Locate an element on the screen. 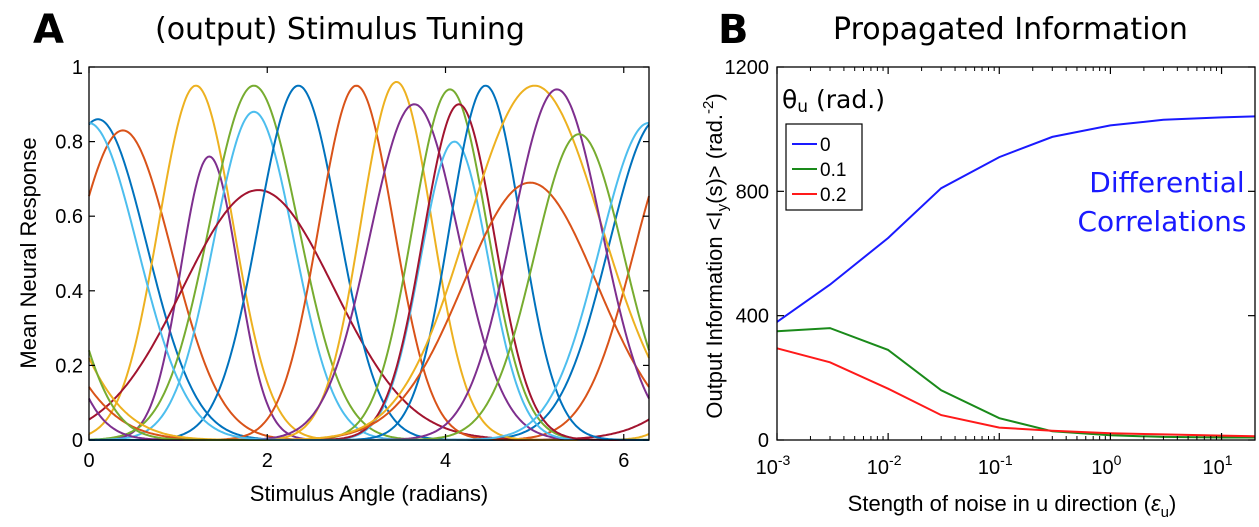 The width and height of the screenshot is (1259, 527). panel-b-ylabel: Output Information <Iy(s)> (rad.-2) is located at coordinates (715, 255).